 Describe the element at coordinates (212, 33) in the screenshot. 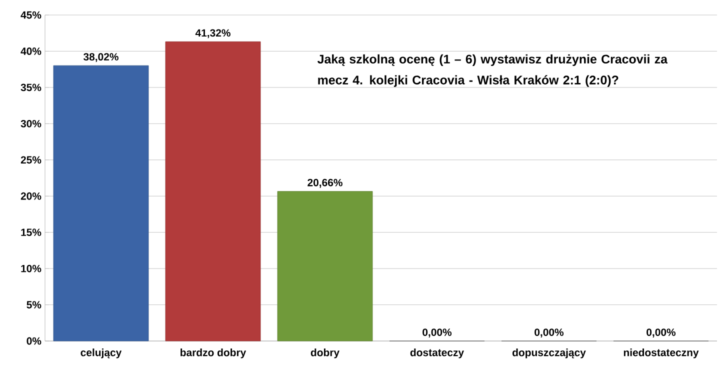

I see `data-label: 41,32%` at that location.